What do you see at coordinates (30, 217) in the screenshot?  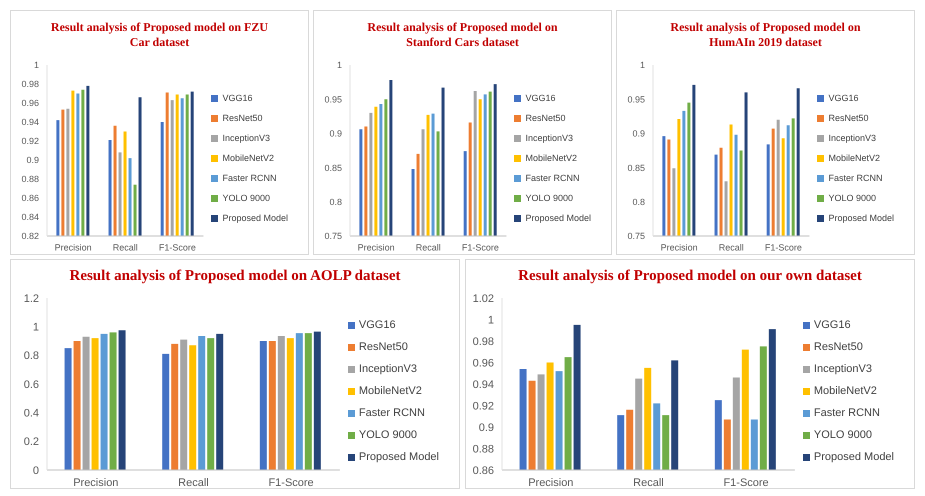 I see `y-tick-label: 0.84` at bounding box center [30, 217].